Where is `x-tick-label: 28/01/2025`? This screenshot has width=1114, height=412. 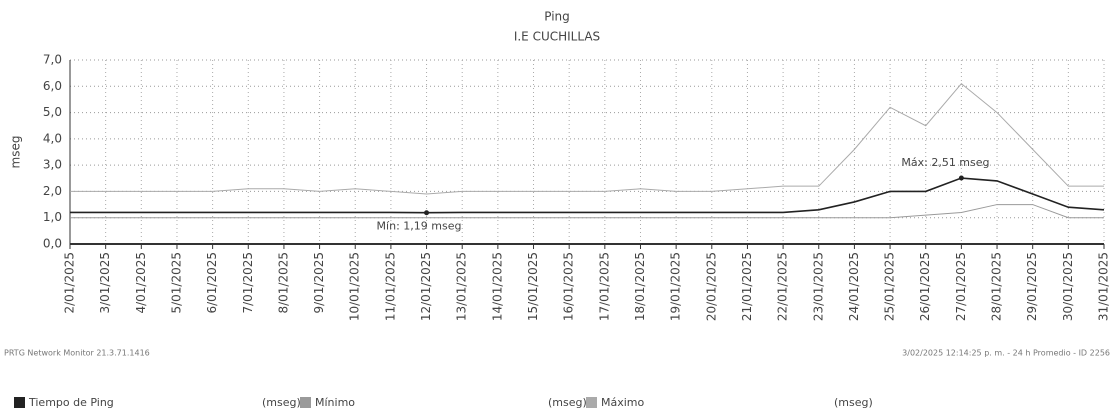
x-tick-label: 28/01/2025 is located at coordinates (997, 286).